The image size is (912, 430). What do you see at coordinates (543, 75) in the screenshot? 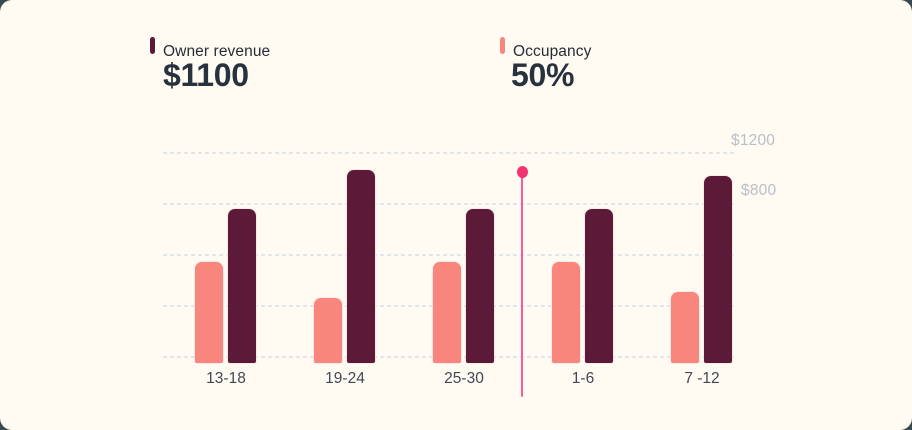
I see `occupancy-value: 50%` at bounding box center [543, 75].